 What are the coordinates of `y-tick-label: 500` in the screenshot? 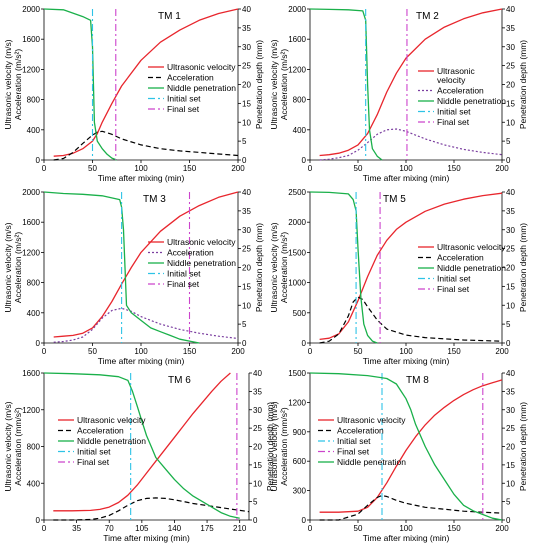 It's located at (300, 313).